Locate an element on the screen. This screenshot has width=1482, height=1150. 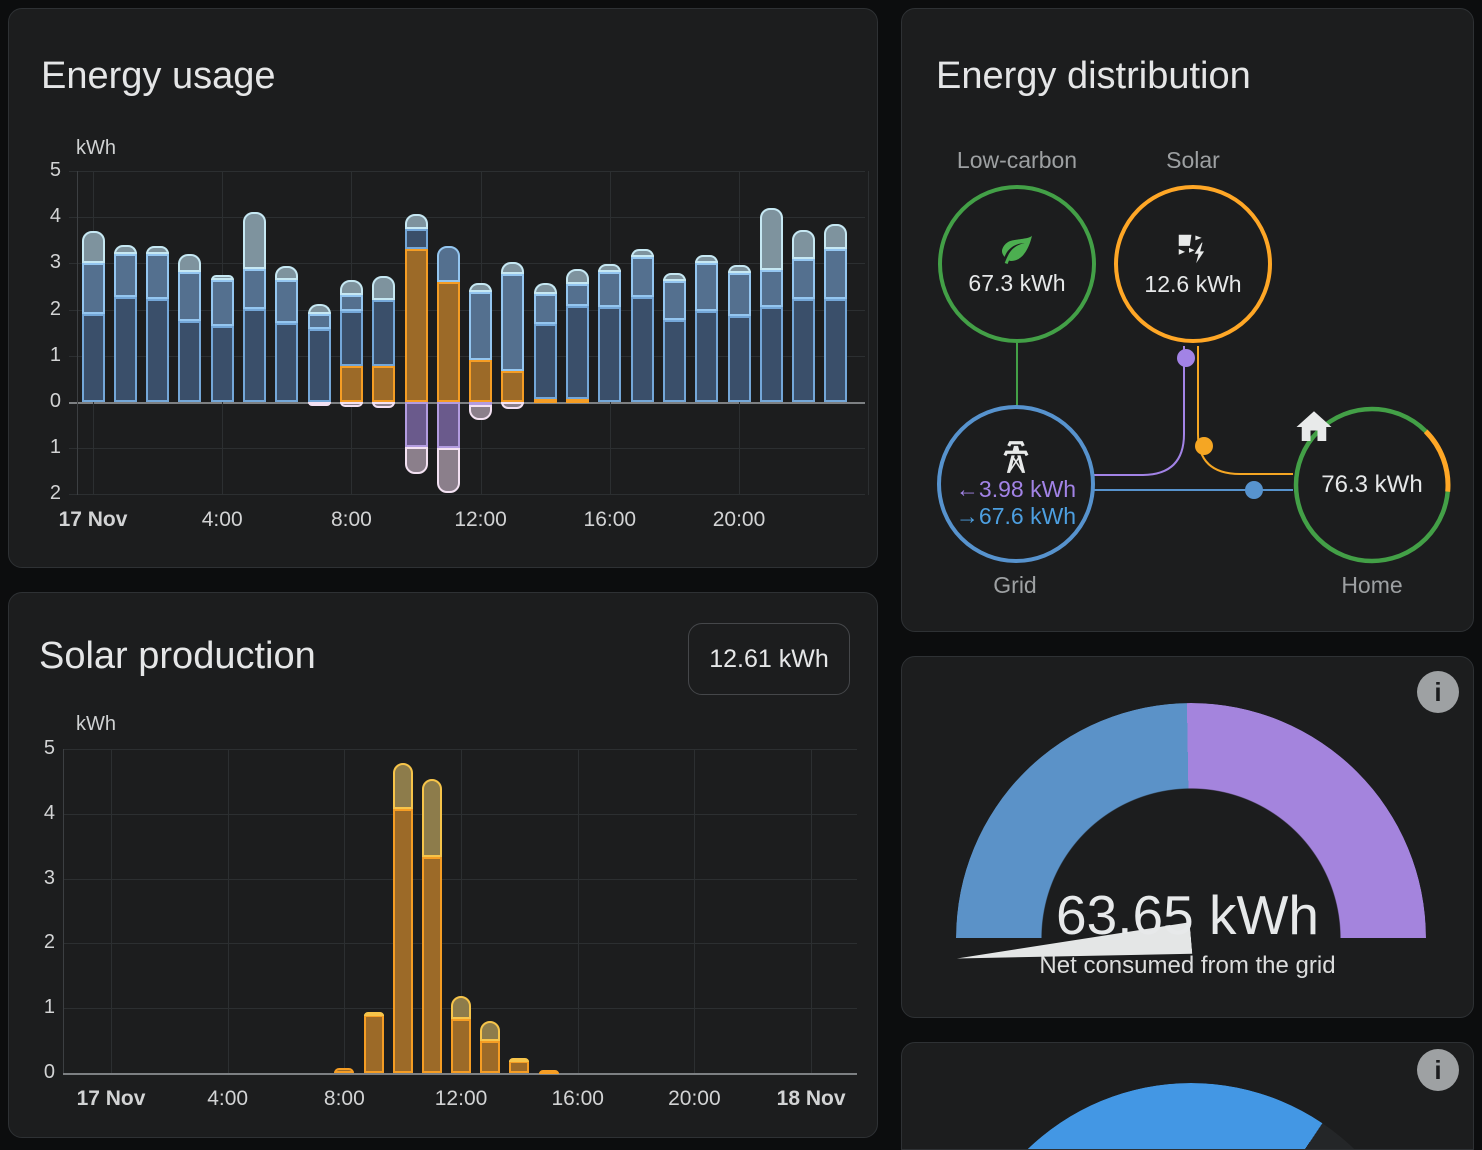
solar-node: 12.6 kWh is located at coordinates (1193, 264).